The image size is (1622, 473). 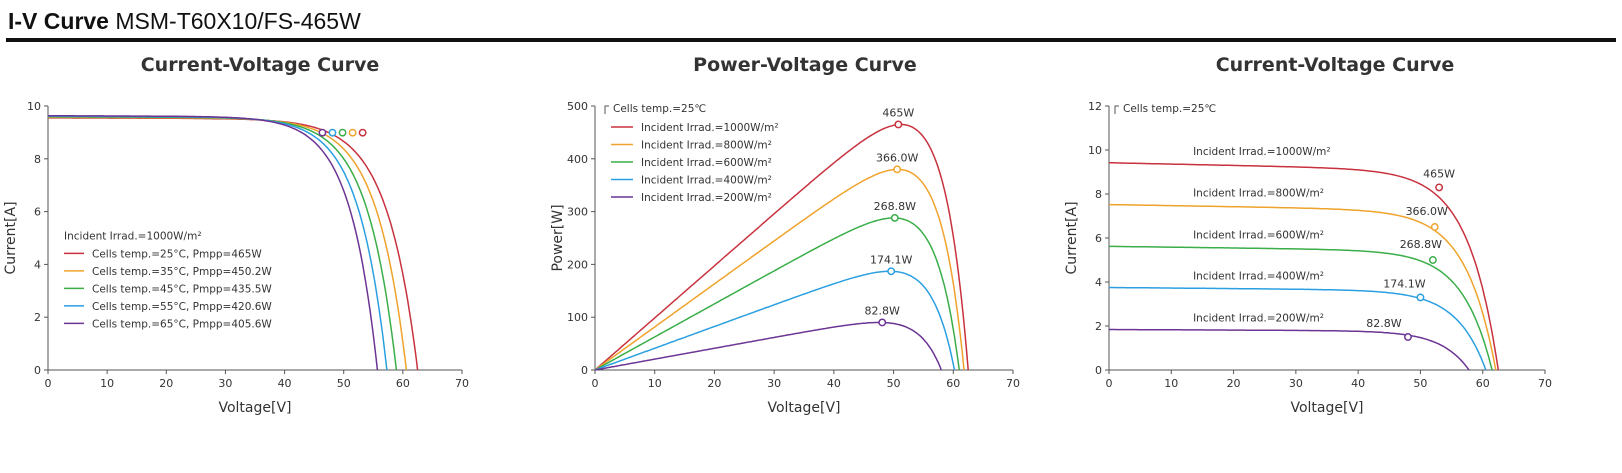 What do you see at coordinates (1258, 319) in the screenshot?
I see `series-label: Incident Irrad.=200W/m²` at bounding box center [1258, 319].